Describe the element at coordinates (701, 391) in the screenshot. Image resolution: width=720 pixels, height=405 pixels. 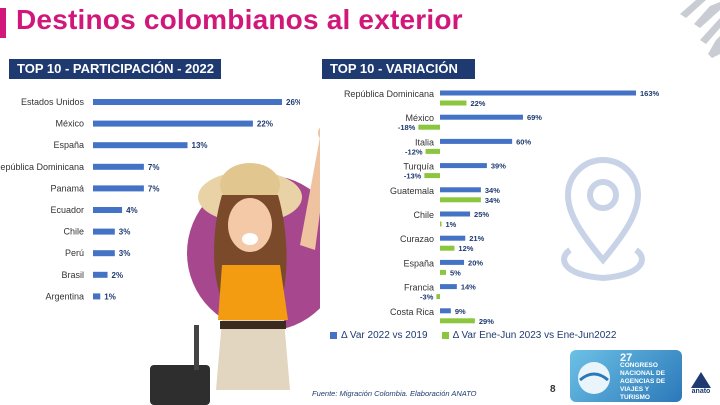
I see `anato-logo-label: anato` at that location.